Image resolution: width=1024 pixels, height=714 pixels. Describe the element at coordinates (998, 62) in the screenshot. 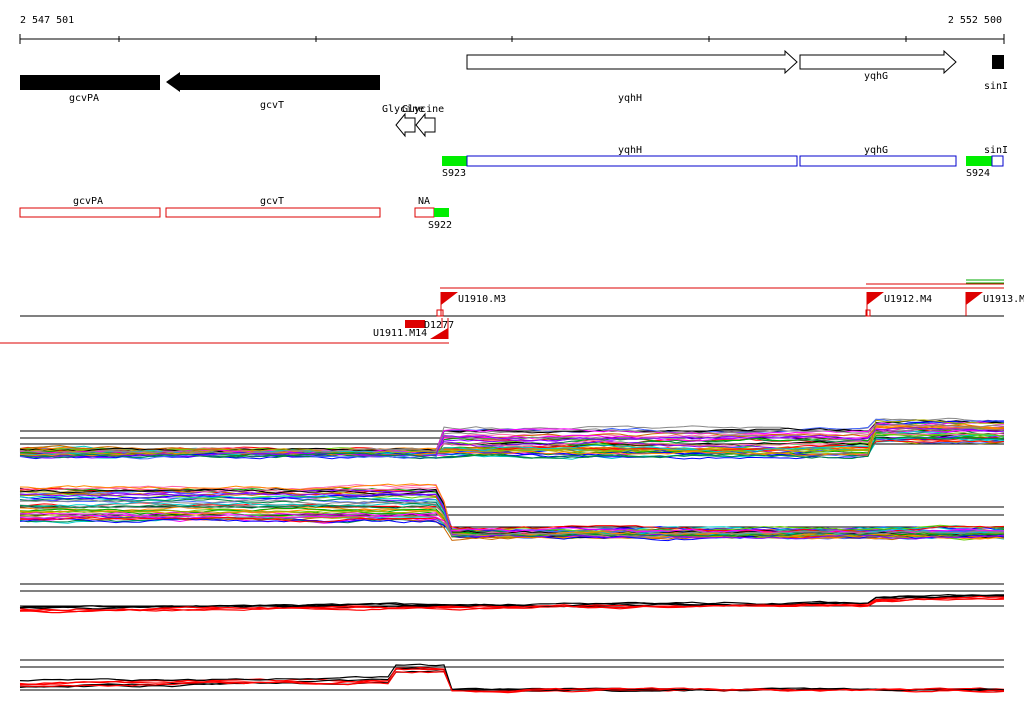

I see `gene-arrow-sinI` at that location.